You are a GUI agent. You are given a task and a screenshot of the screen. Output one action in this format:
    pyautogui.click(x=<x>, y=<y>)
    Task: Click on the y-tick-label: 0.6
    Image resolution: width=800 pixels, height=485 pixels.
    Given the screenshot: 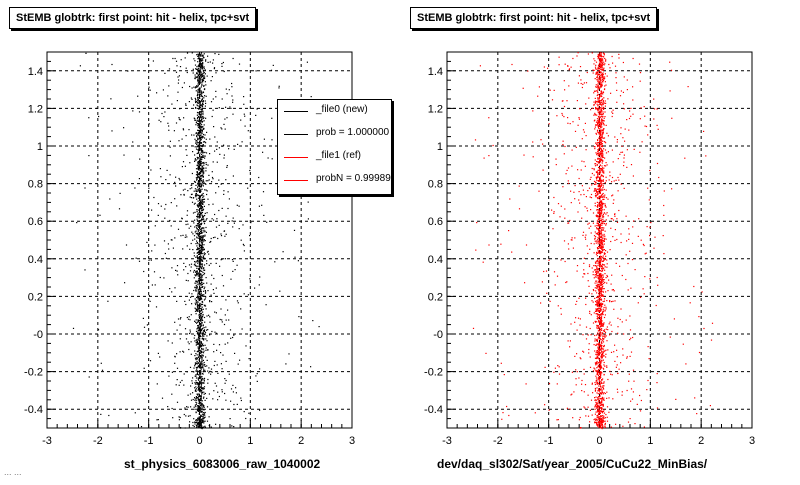 What is the action you would take?
    pyautogui.click(x=435, y=222)
    